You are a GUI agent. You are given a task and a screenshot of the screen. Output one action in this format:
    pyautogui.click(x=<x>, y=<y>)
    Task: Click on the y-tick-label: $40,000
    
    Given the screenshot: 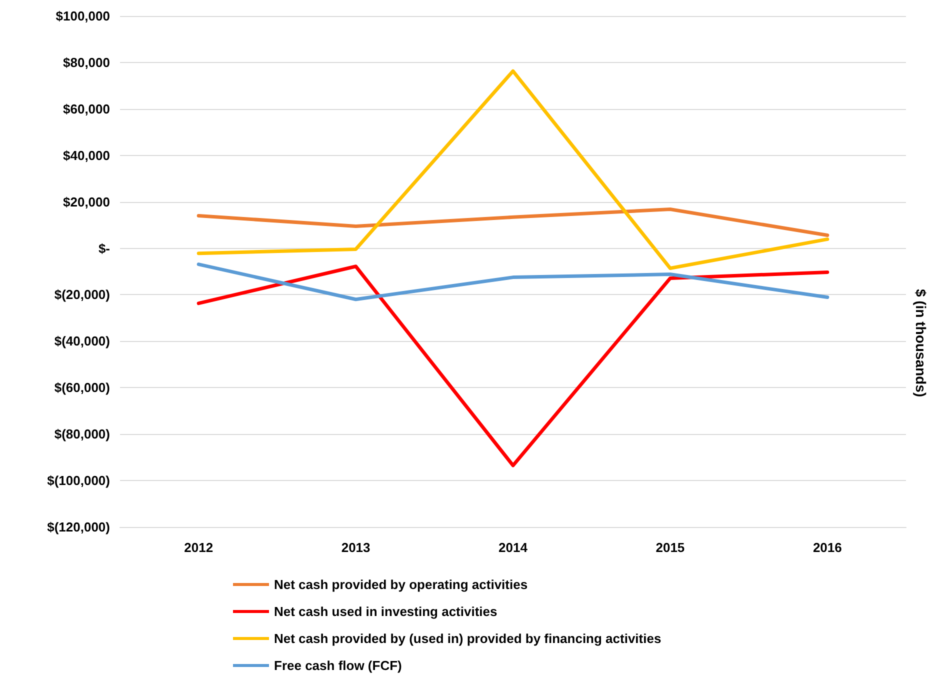 What is the action you would take?
    pyautogui.click(x=86, y=155)
    